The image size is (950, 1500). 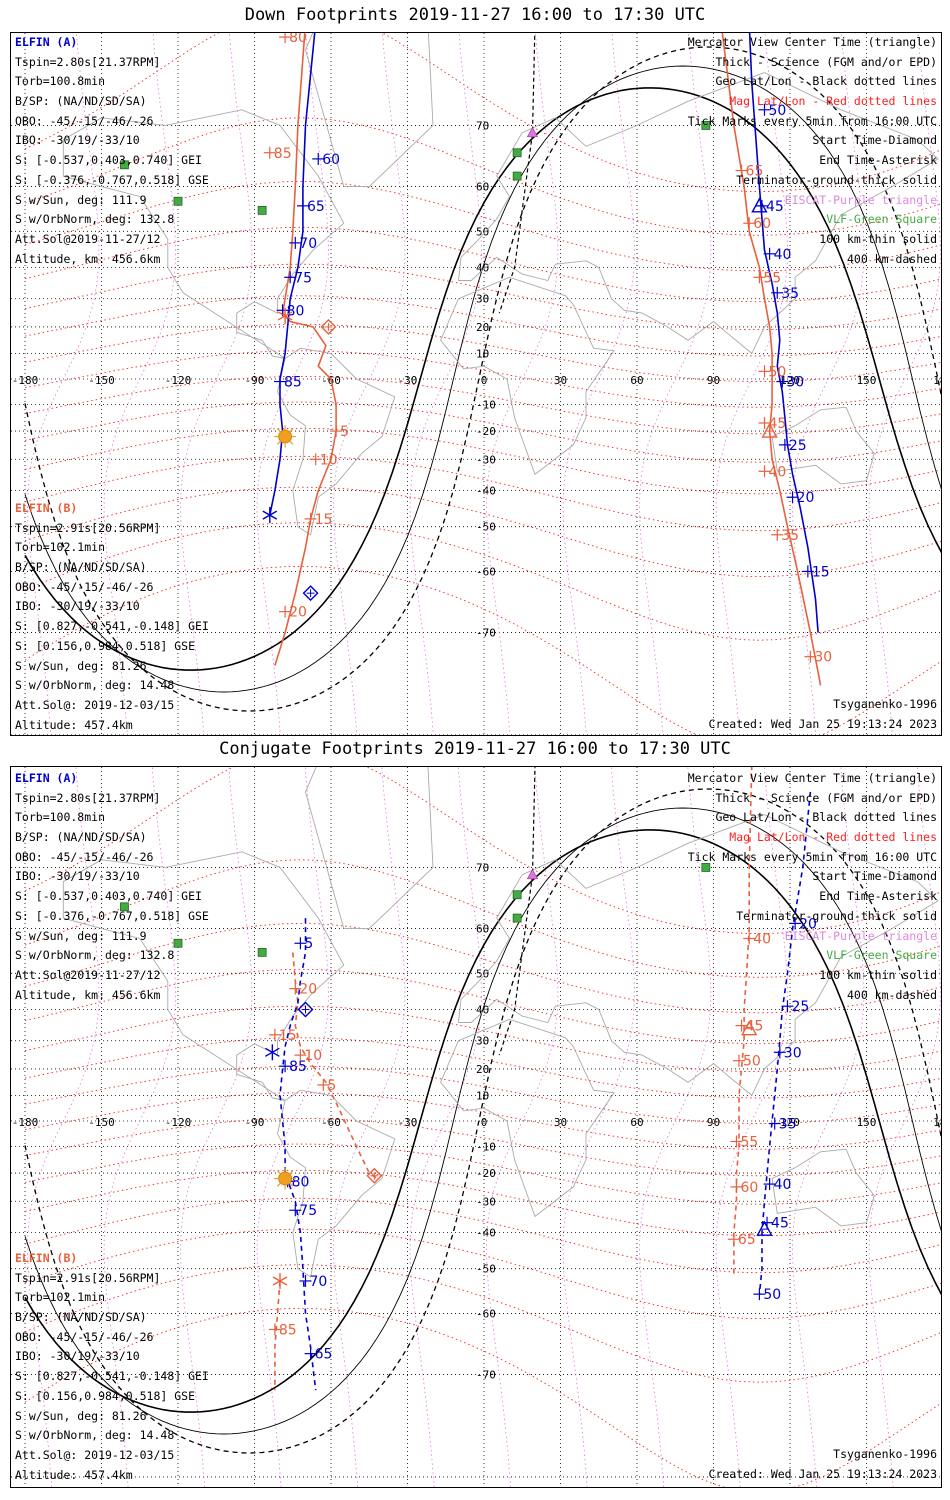 I want to click on lon-tick-label: -150, so click(x=101, y=1122).